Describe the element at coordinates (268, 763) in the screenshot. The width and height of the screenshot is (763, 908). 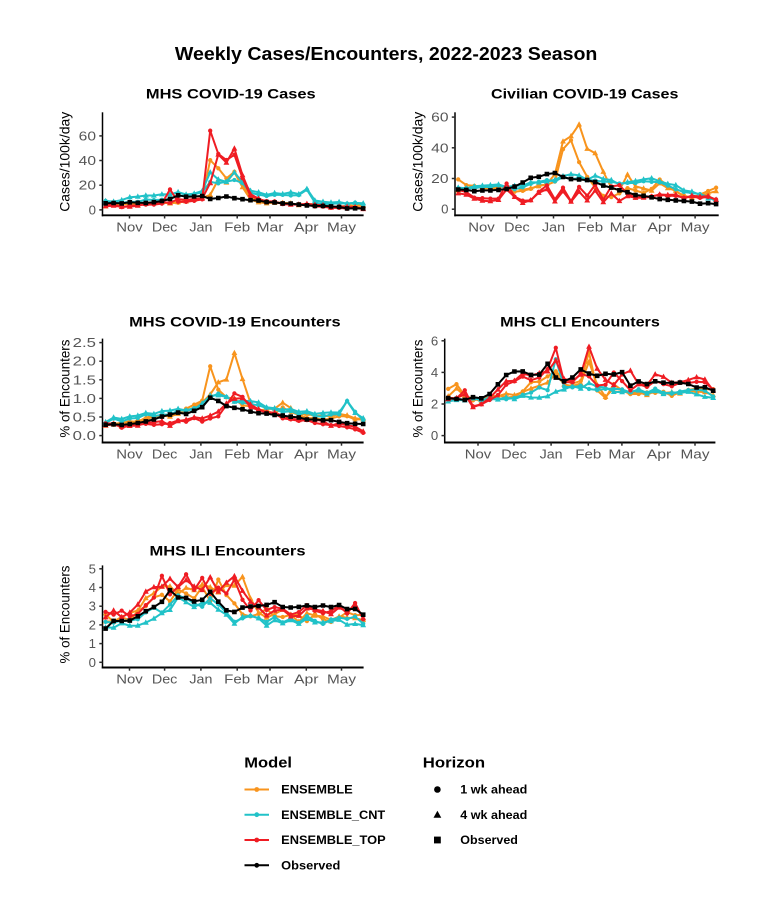
I see `svg-text: Model` at that location.